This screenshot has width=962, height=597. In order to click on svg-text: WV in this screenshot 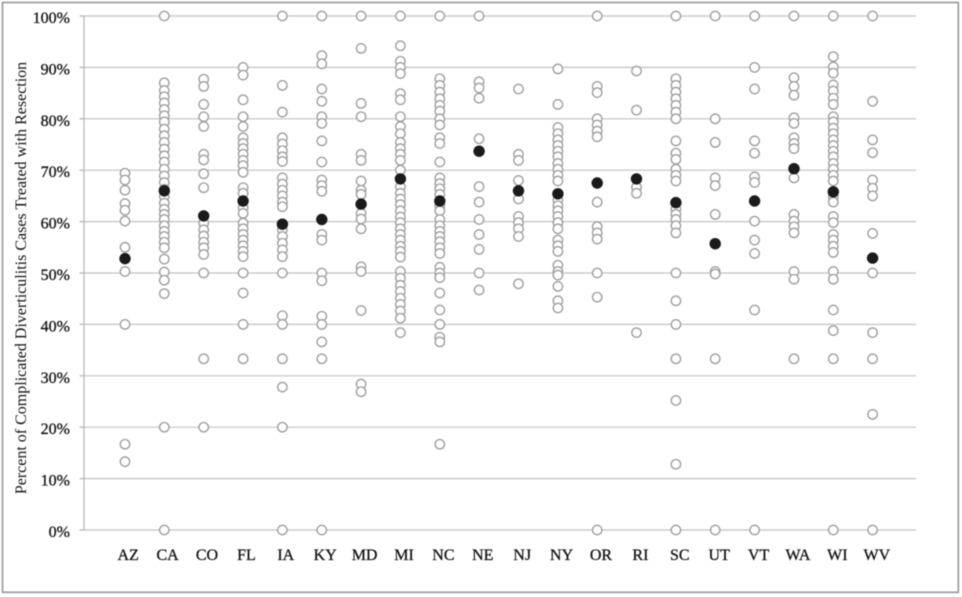, I will do `click(876, 555)`.